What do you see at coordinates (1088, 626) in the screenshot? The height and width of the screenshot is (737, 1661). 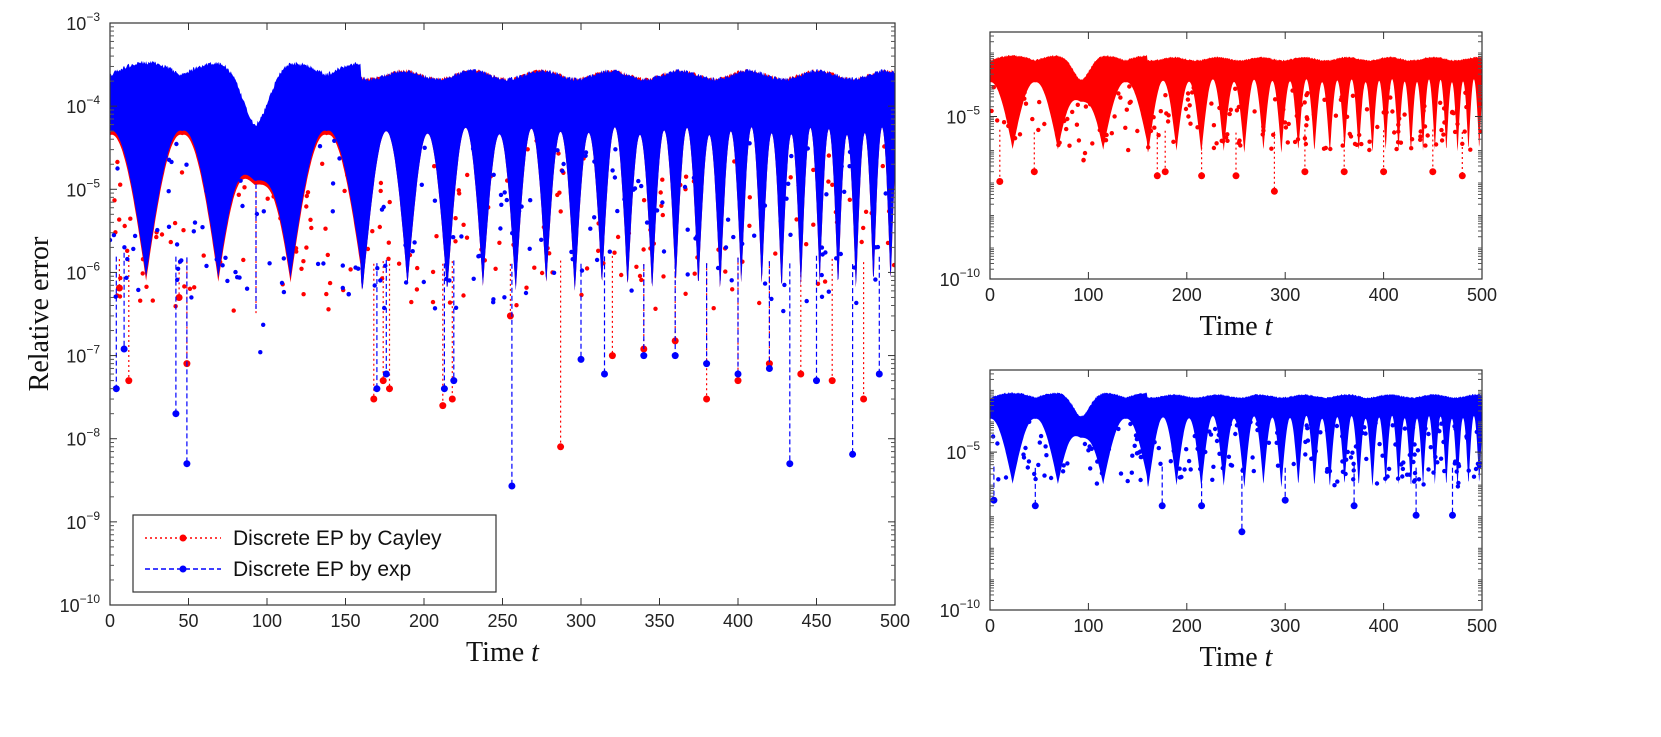 I see `x-tick-label: 100` at bounding box center [1088, 626].